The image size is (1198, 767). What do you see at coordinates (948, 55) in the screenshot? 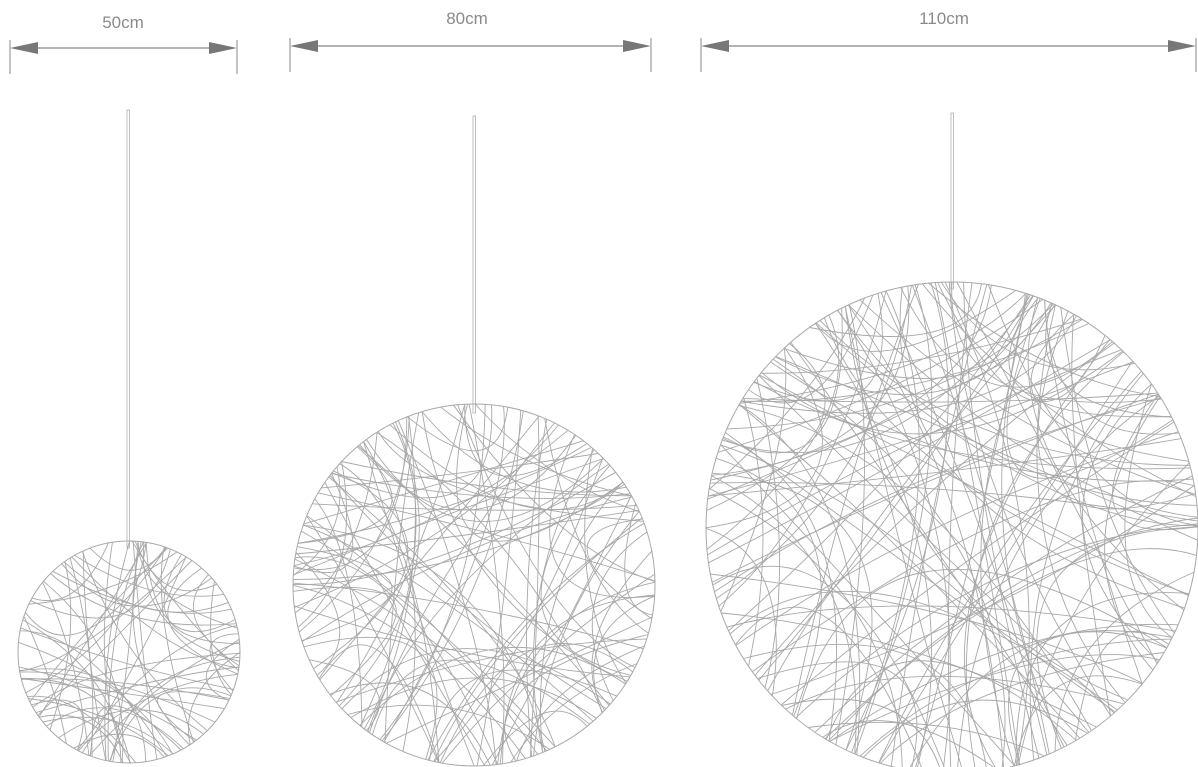
I see `dimension-line-large` at bounding box center [948, 55].